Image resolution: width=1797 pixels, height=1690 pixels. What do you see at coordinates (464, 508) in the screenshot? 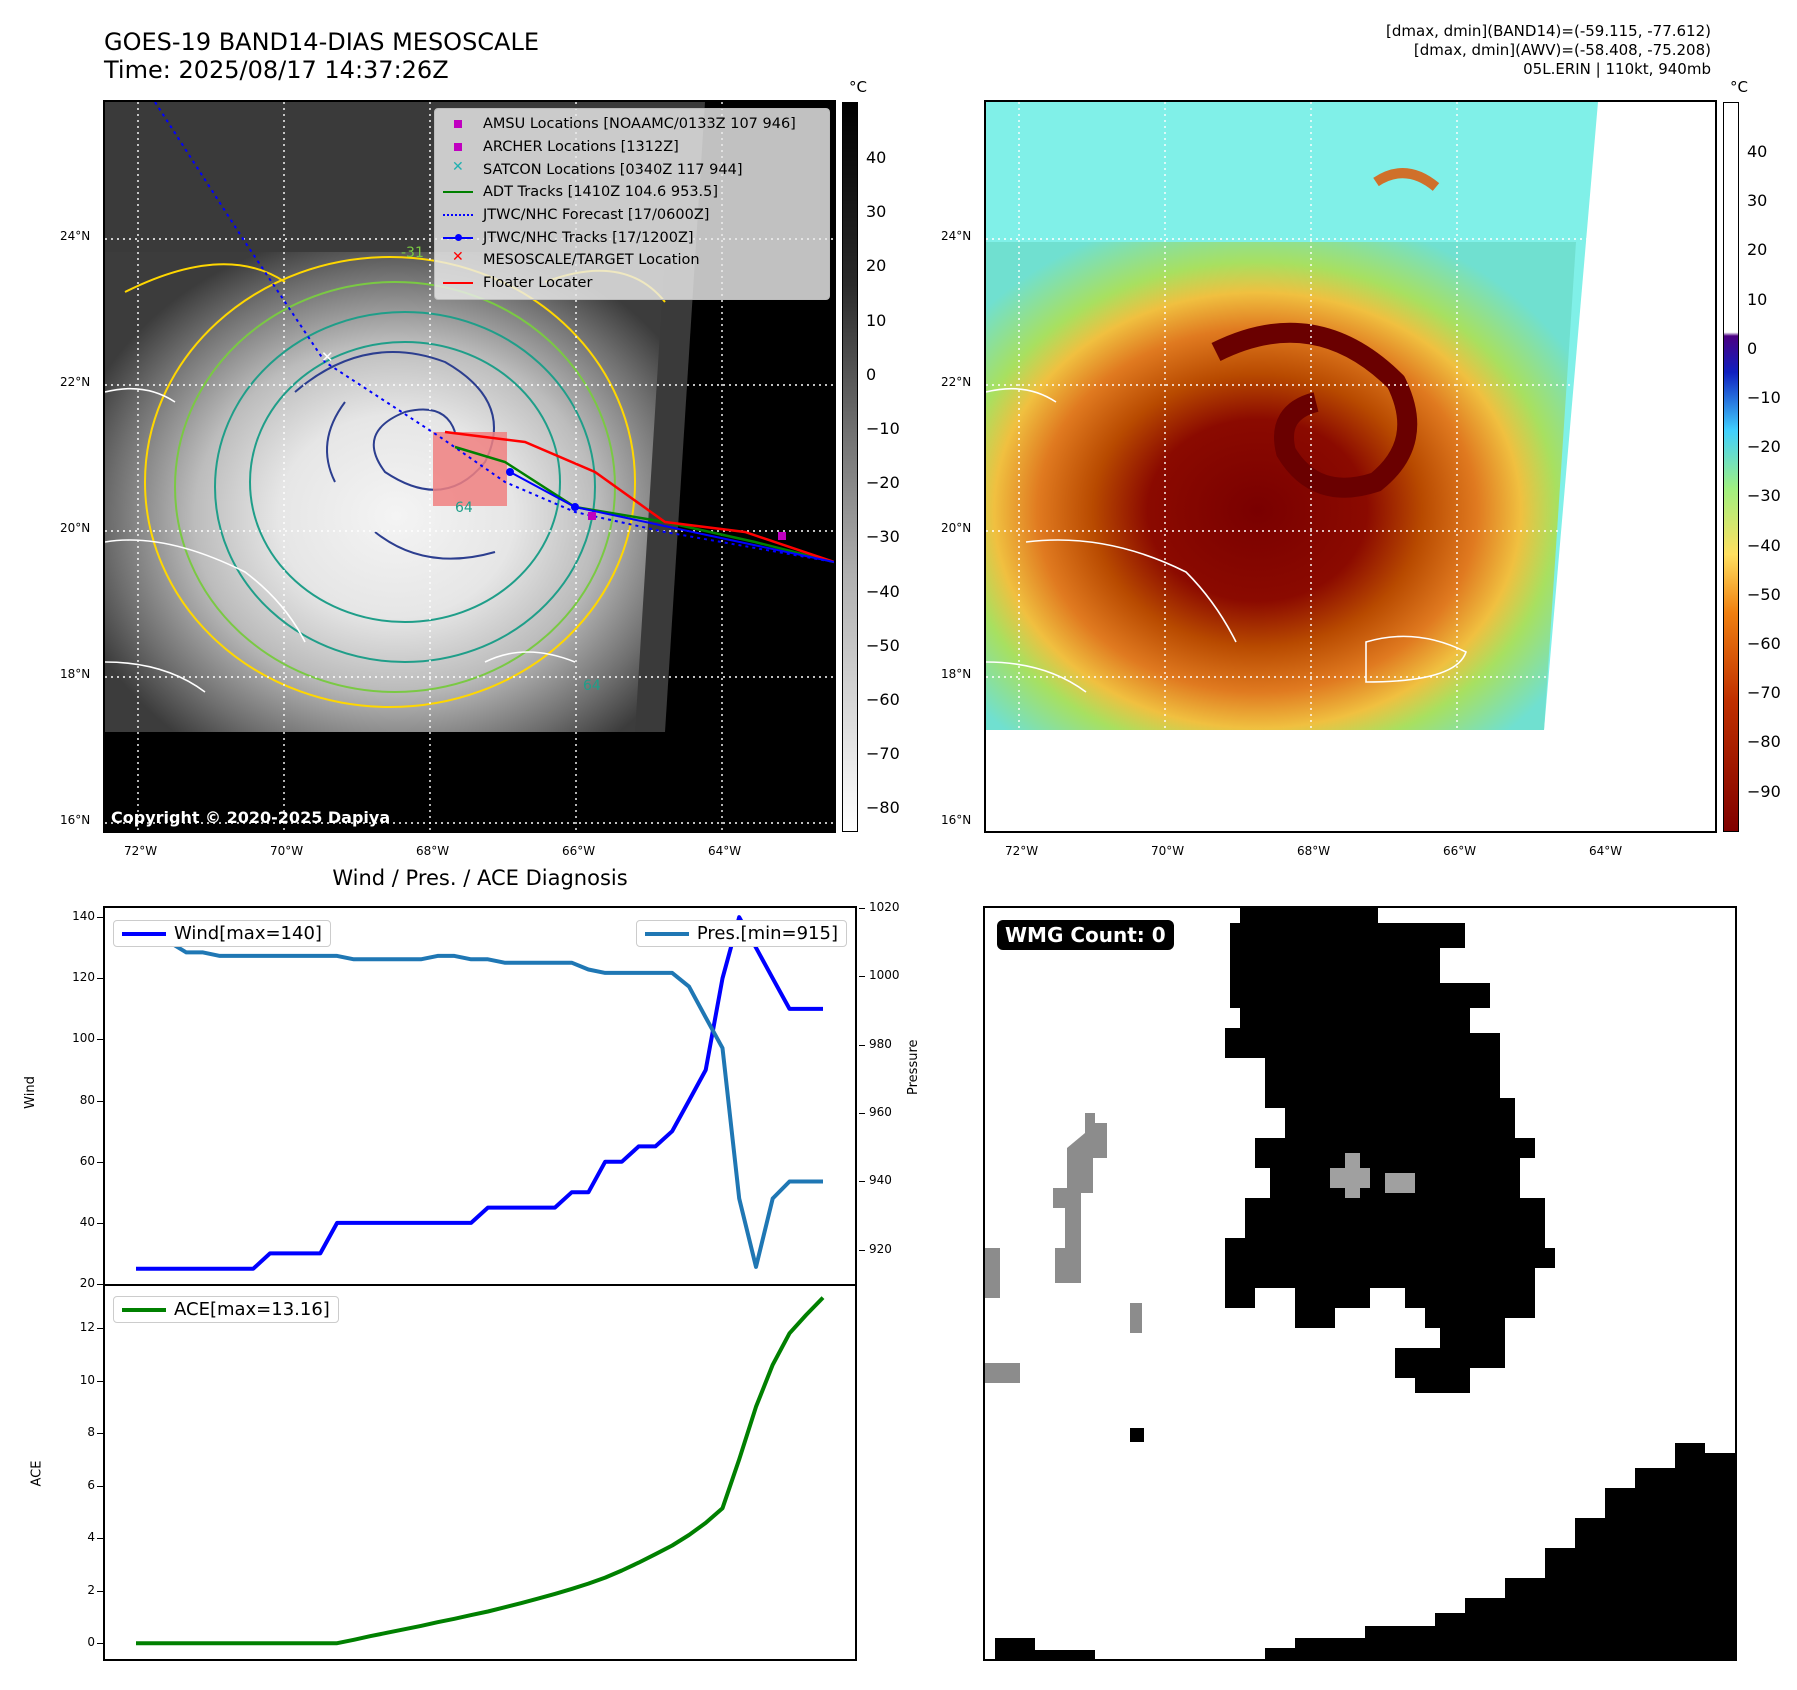
I see `contour-label-64: 64` at bounding box center [464, 508].